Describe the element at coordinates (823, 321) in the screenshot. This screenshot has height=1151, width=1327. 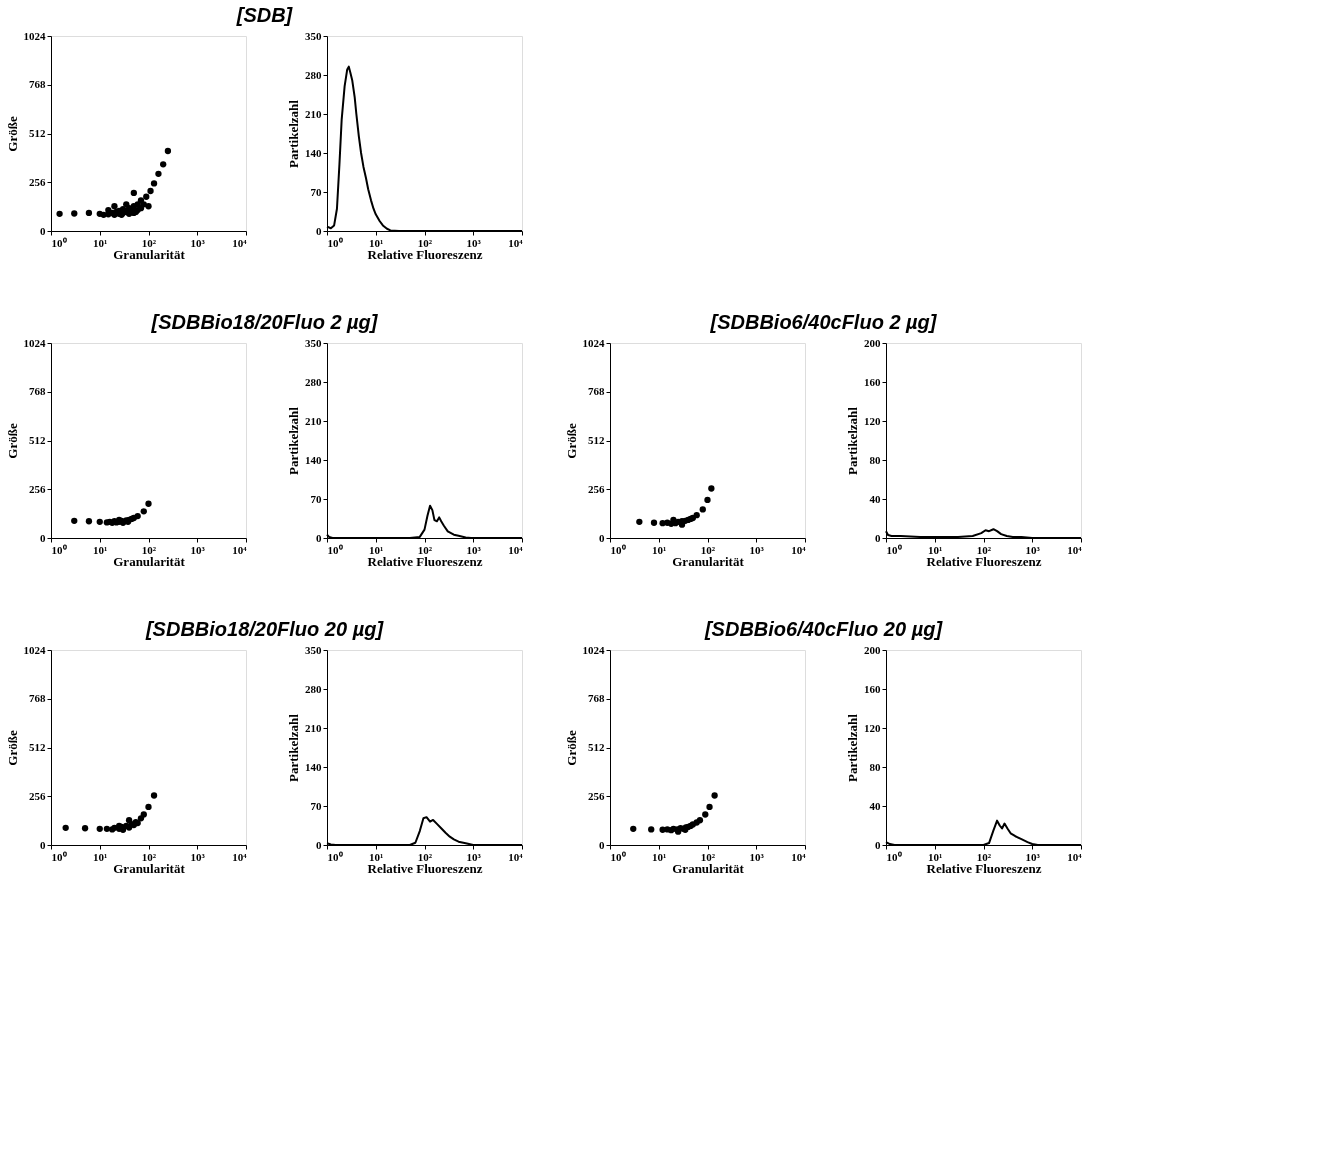
I see `chart-title: [SDBBio6/40cFluo 2 µg]` at that location.